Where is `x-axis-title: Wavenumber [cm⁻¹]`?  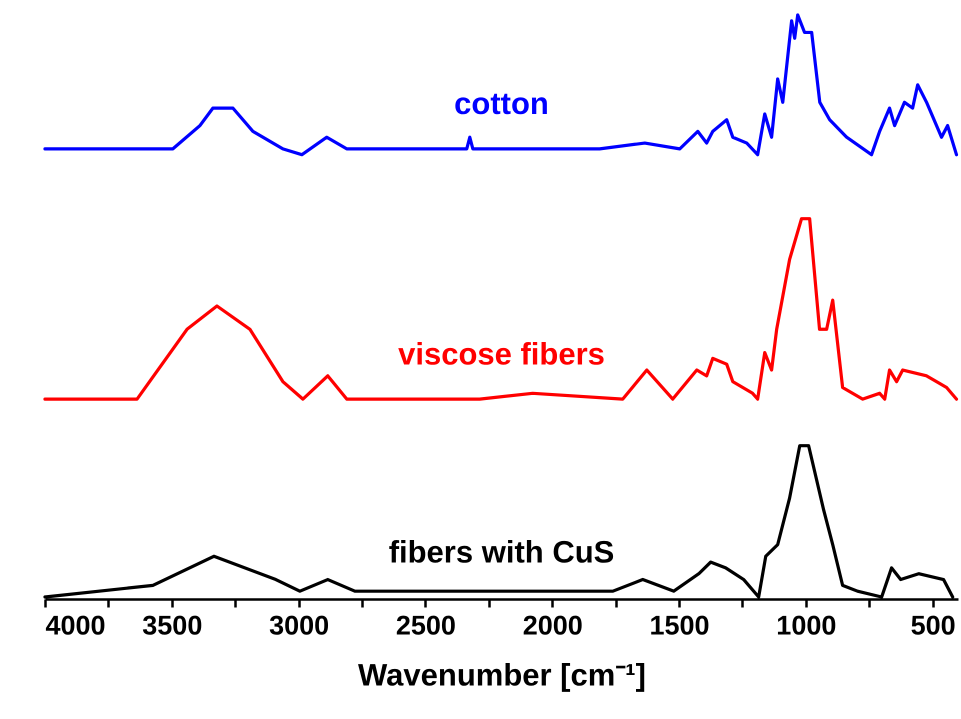
x-axis-title: Wavenumber [cm⁻¹] is located at coordinates (502, 675).